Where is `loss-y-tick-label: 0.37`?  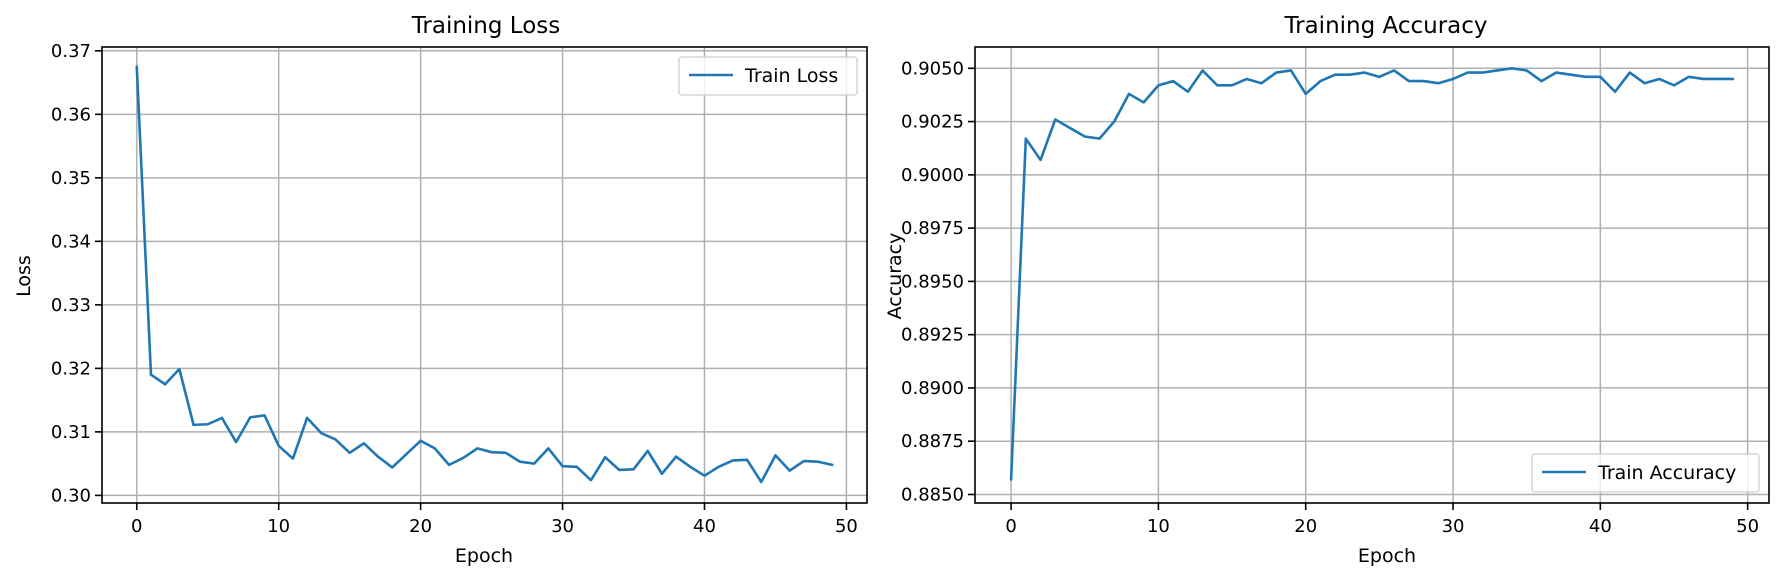
loss-y-tick-label: 0.37 is located at coordinates (71, 51).